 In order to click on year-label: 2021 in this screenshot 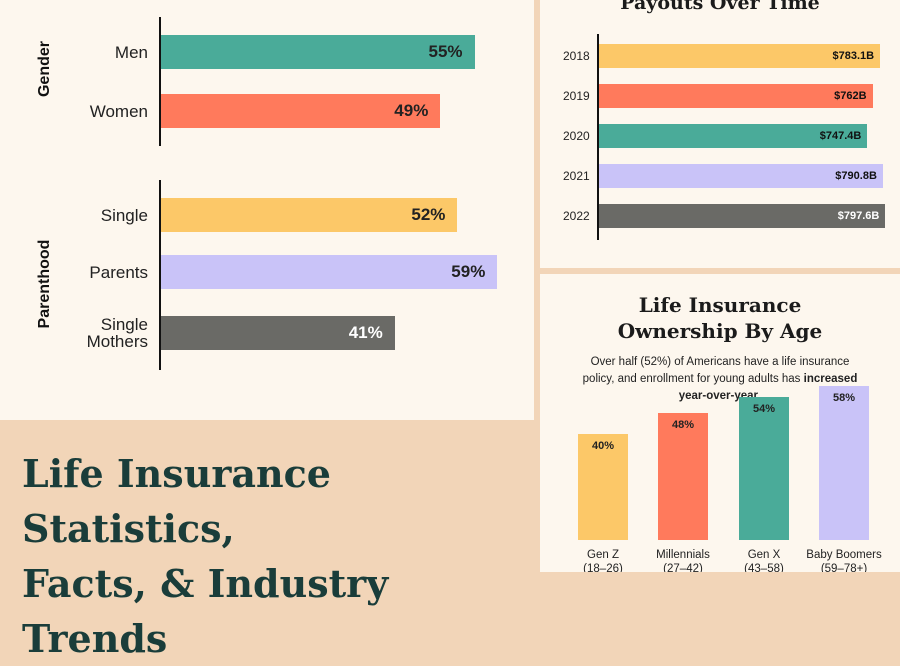, I will do `click(576, 176)`.